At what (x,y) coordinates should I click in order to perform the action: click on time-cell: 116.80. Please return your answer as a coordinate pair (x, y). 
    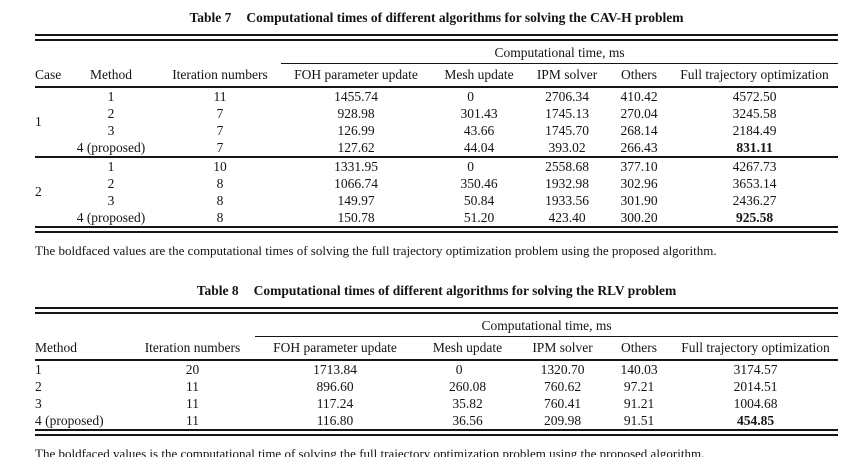
    Looking at the image, I should click on (335, 420).